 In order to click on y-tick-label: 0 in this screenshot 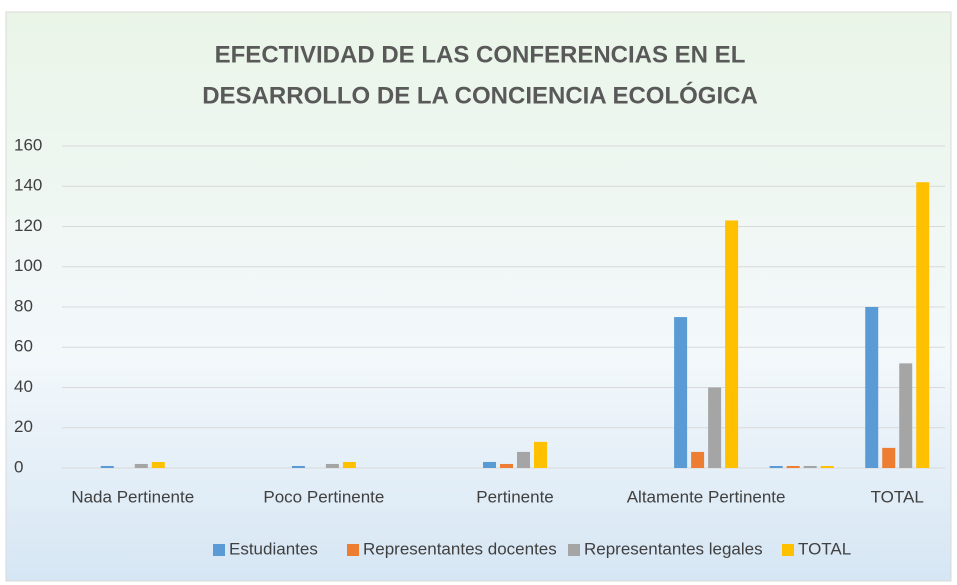, I will do `click(18, 466)`.